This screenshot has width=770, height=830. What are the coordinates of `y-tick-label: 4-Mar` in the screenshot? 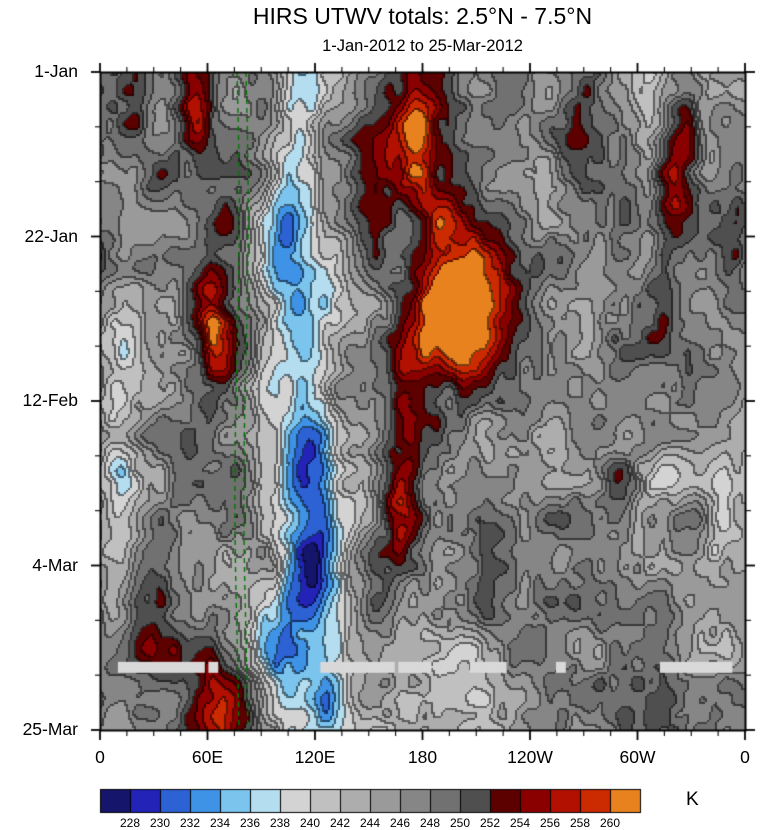 It's located at (55, 564).